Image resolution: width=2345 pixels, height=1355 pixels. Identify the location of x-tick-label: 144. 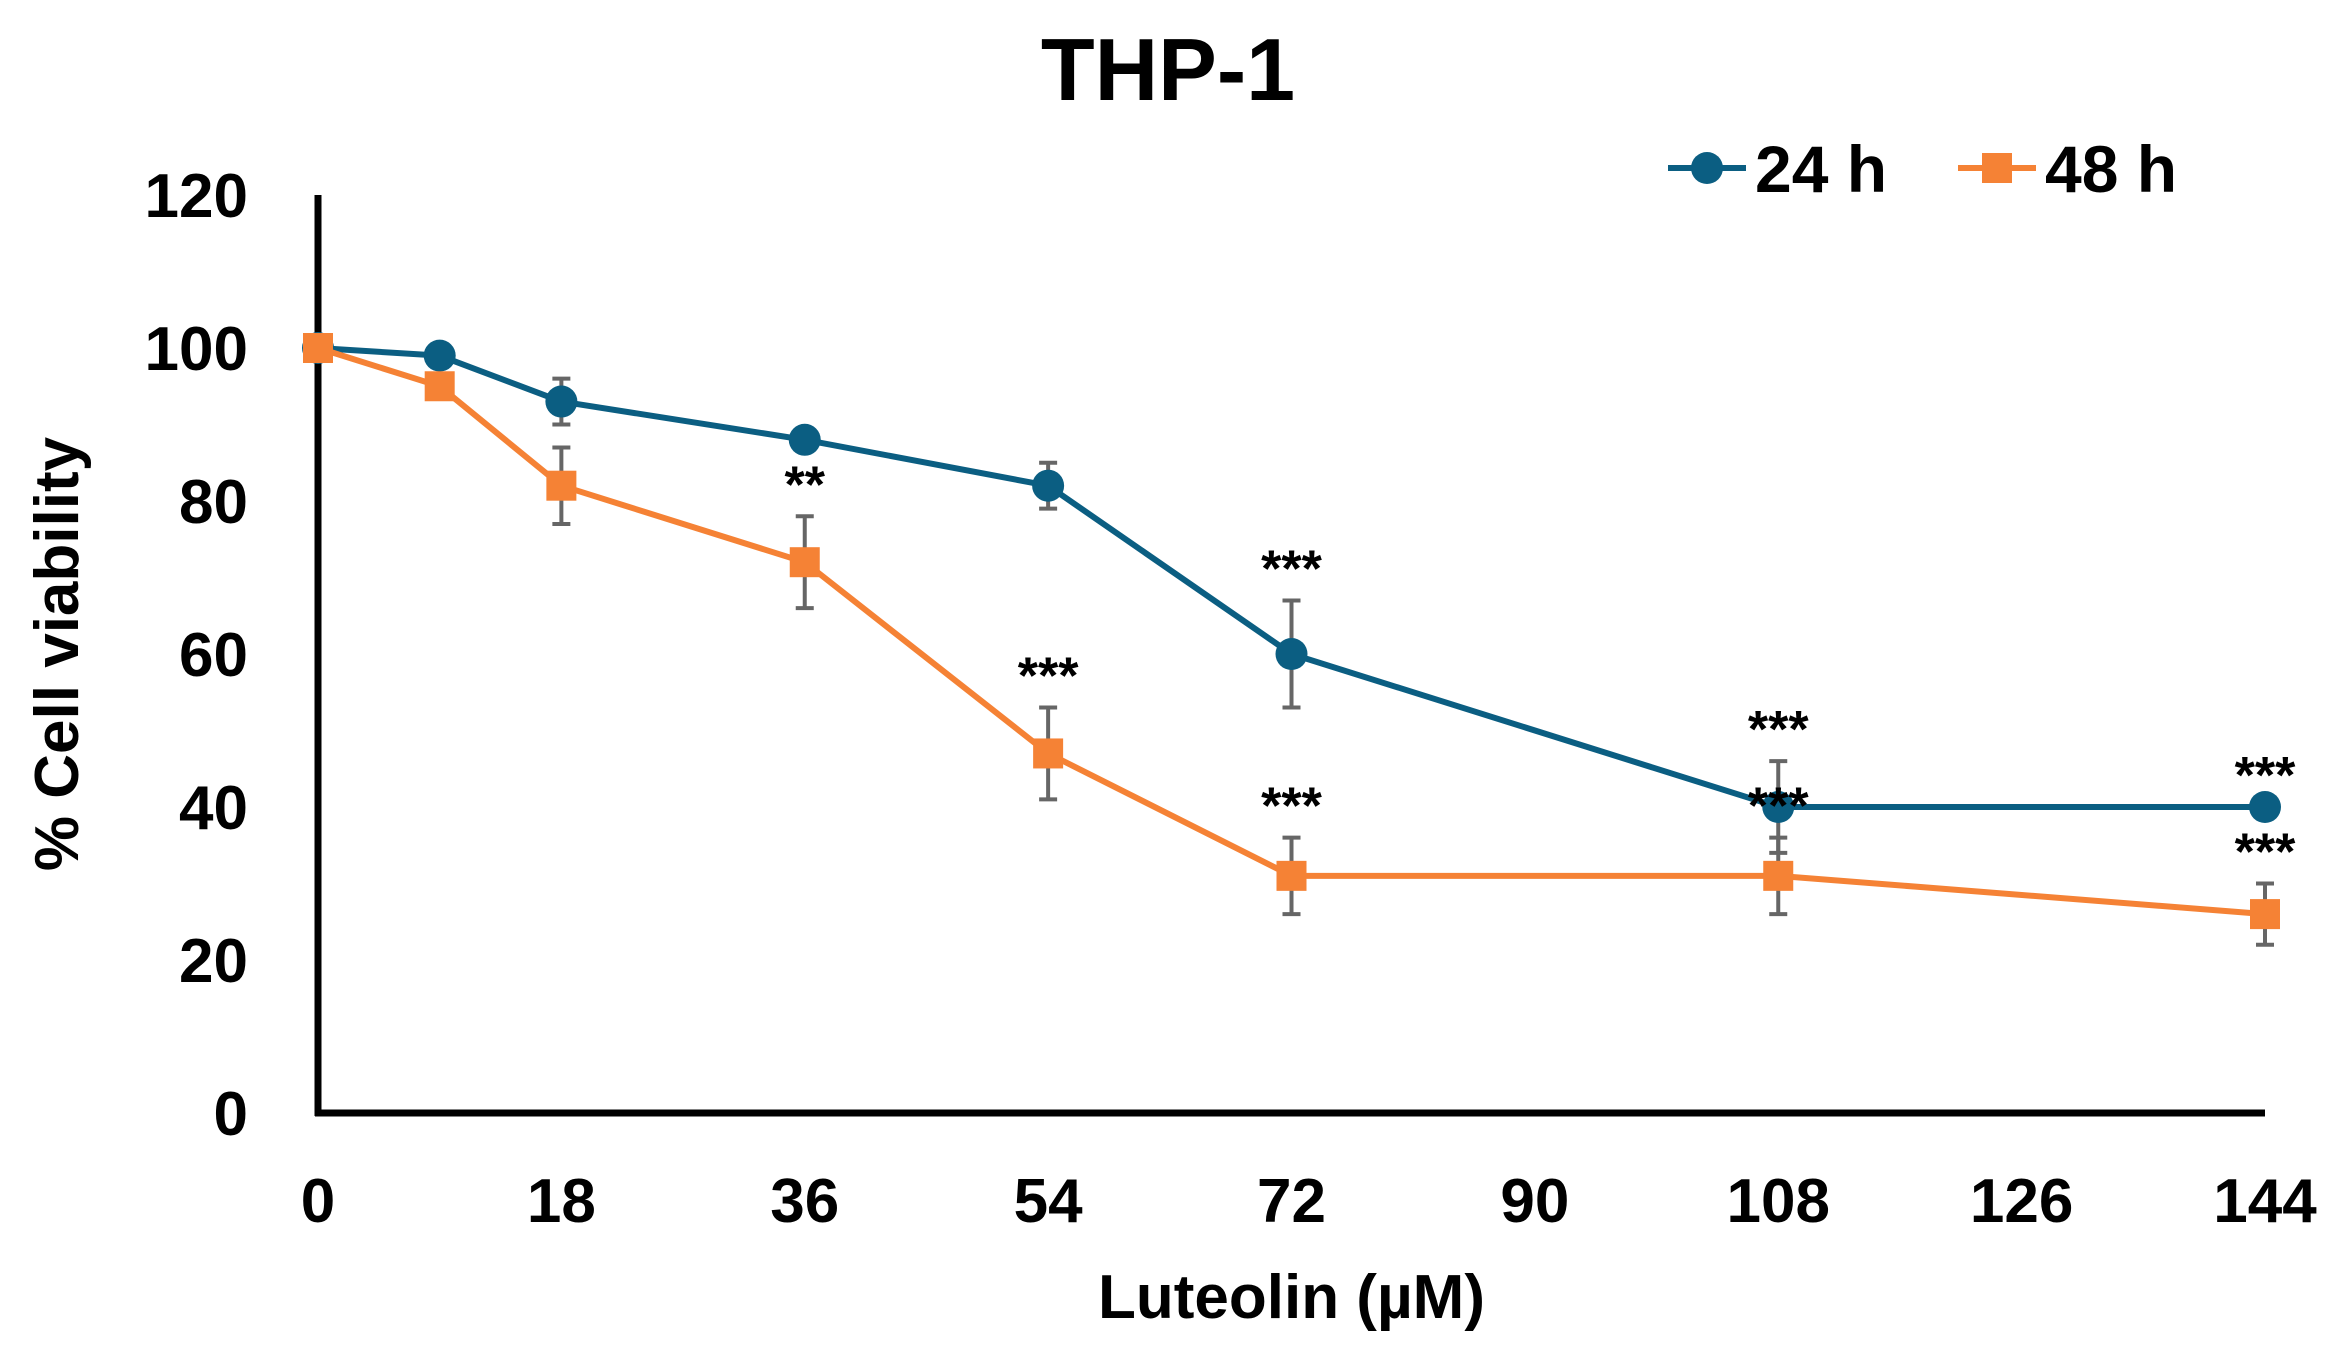
(2265, 1201).